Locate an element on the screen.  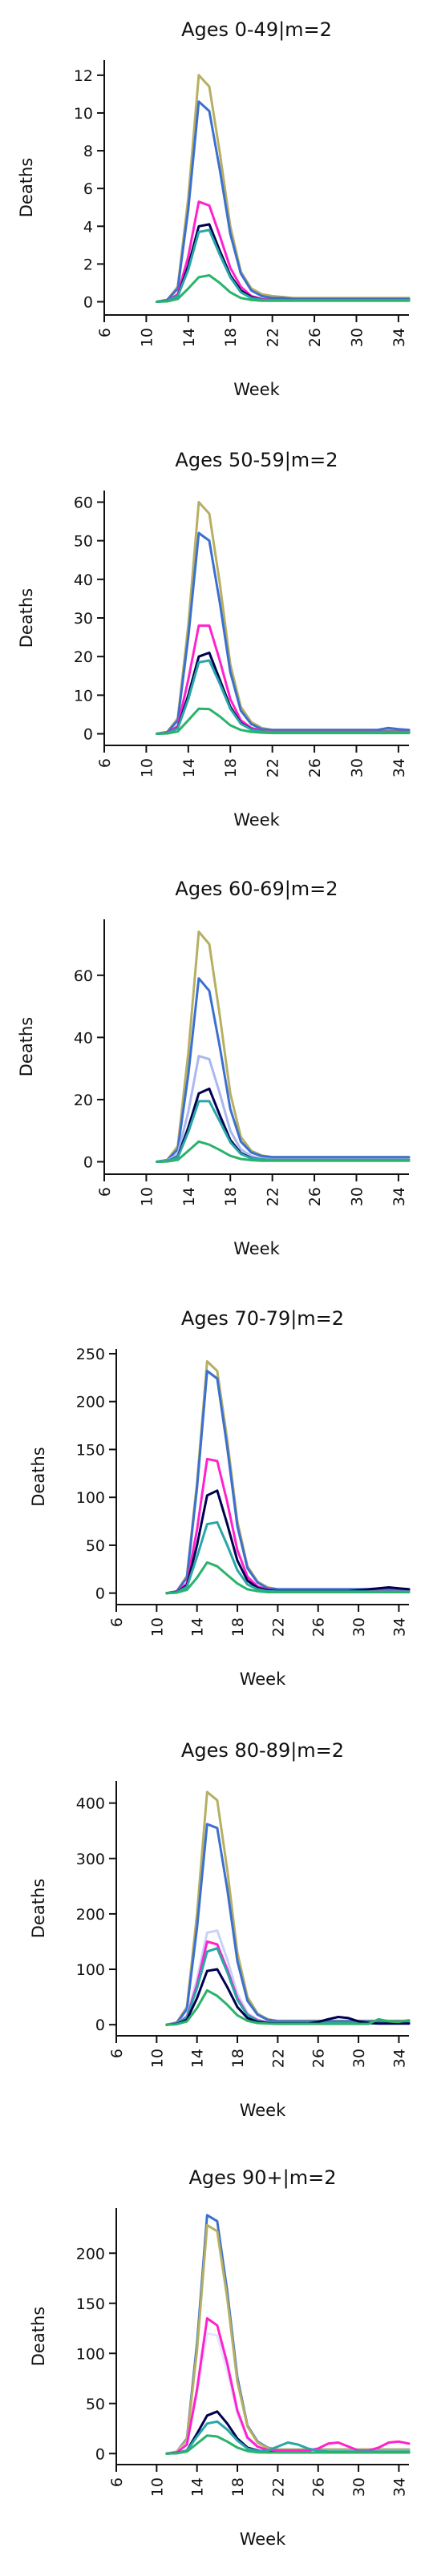
y-tick-label: 6 is located at coordinates (88, 189).